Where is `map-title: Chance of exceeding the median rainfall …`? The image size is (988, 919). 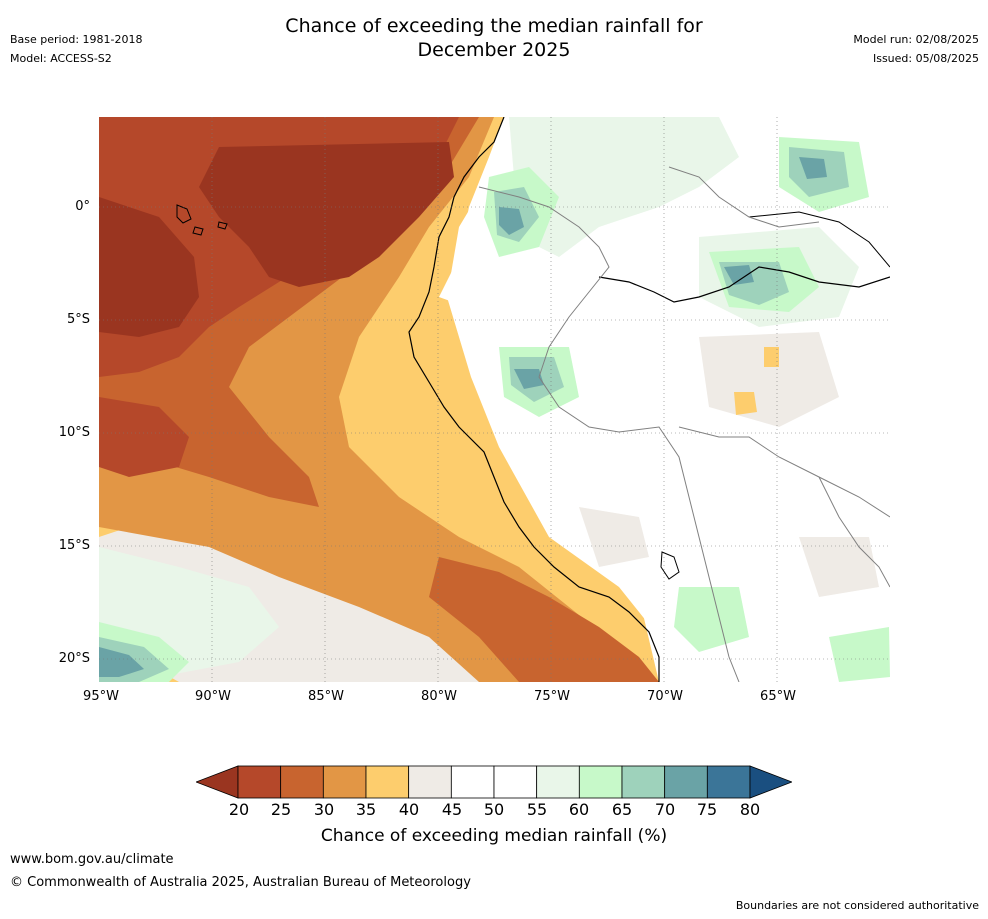
map-title: Chance of exceeding the median rainfall … is located at coordinates (494, 38).